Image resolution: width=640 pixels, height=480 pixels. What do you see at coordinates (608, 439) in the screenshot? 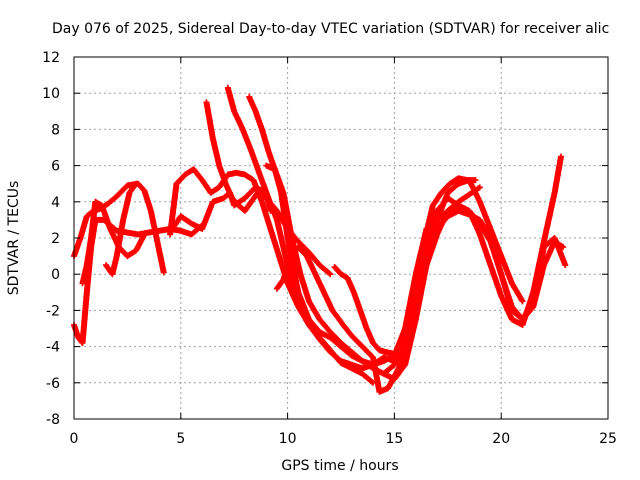
I see `x-tick-label: 25` at bounding box center [608, 439].